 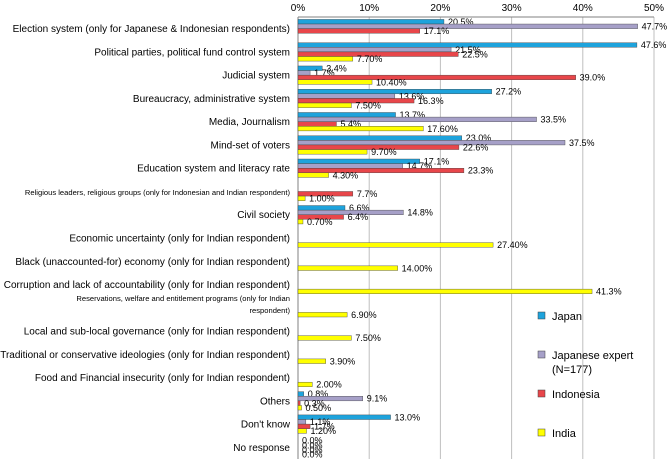 I want to click on data-label: 6.90%, so click(x=364, y=315).